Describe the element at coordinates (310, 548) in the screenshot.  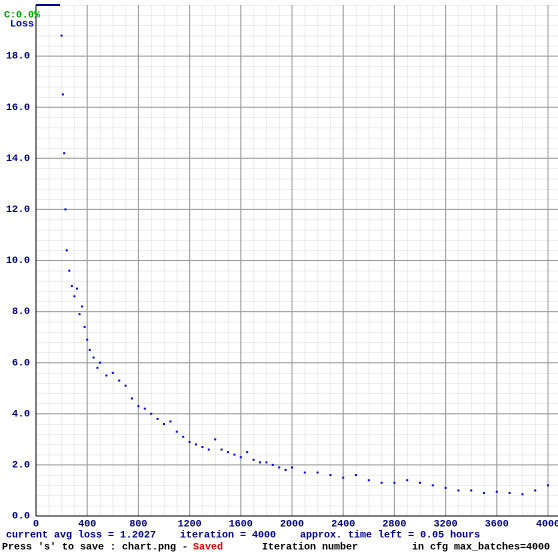
I see `x-axis-label: Iteration number` at that location.